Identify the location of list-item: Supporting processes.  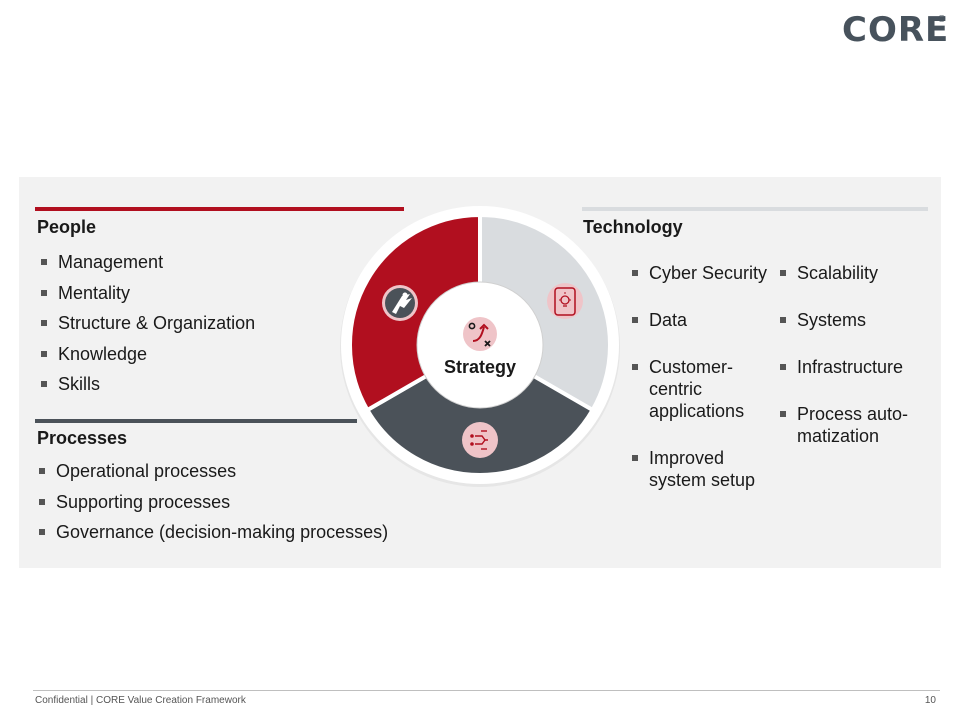
(212, 506).